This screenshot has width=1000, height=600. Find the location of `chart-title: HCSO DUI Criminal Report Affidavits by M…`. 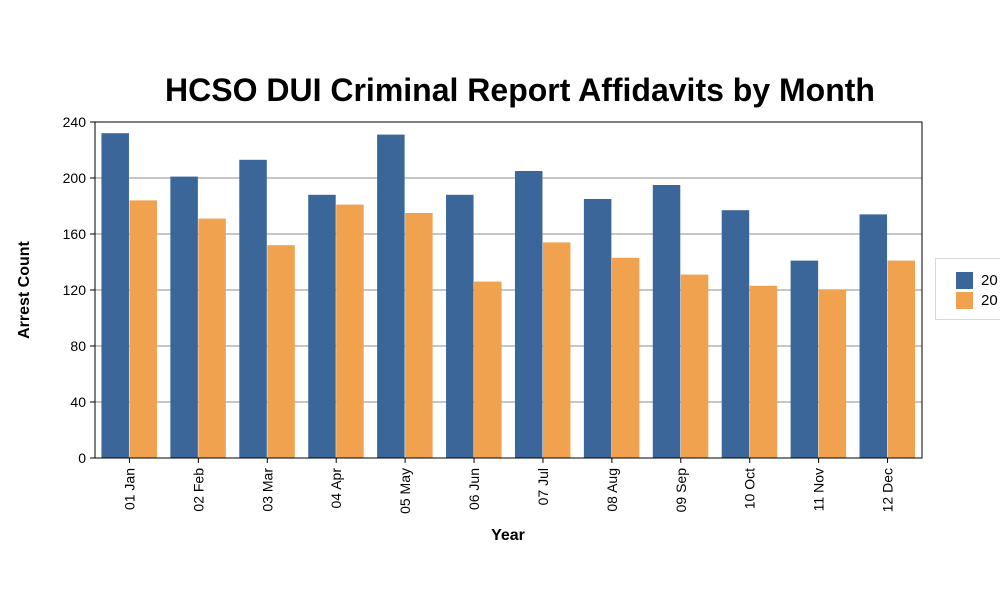

chart-title: HCSO DUI Criminal Report Affidavits by M… is located at coordinates (520, 90).